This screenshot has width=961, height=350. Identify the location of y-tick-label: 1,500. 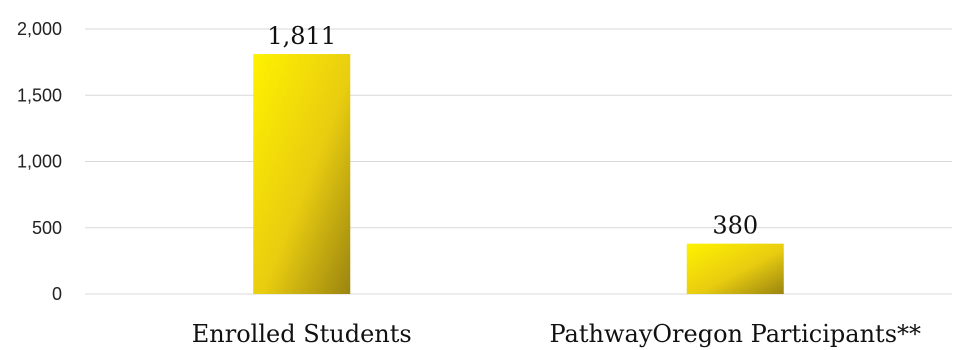
(39, 95).